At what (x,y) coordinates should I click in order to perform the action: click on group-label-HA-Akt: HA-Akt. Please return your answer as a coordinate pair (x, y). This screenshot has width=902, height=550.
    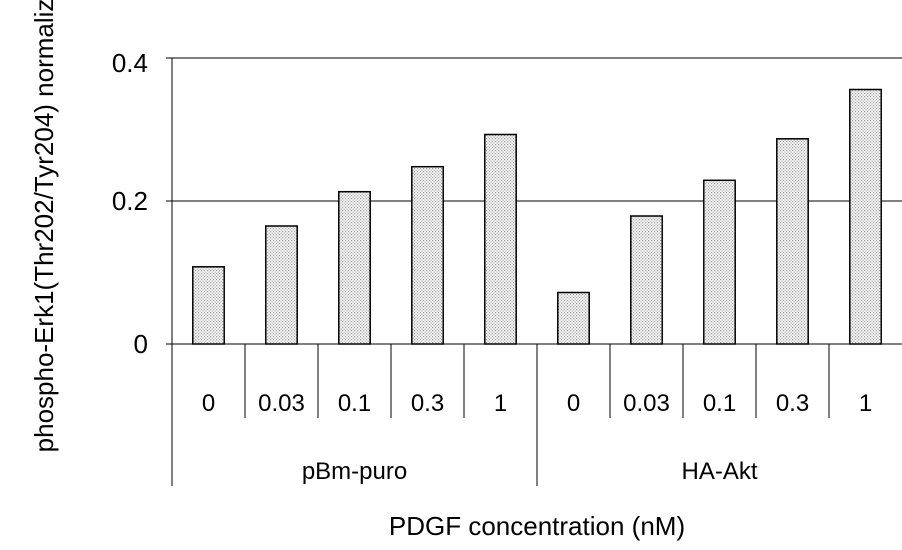
    Looking at the image, I should click on (719, 471).